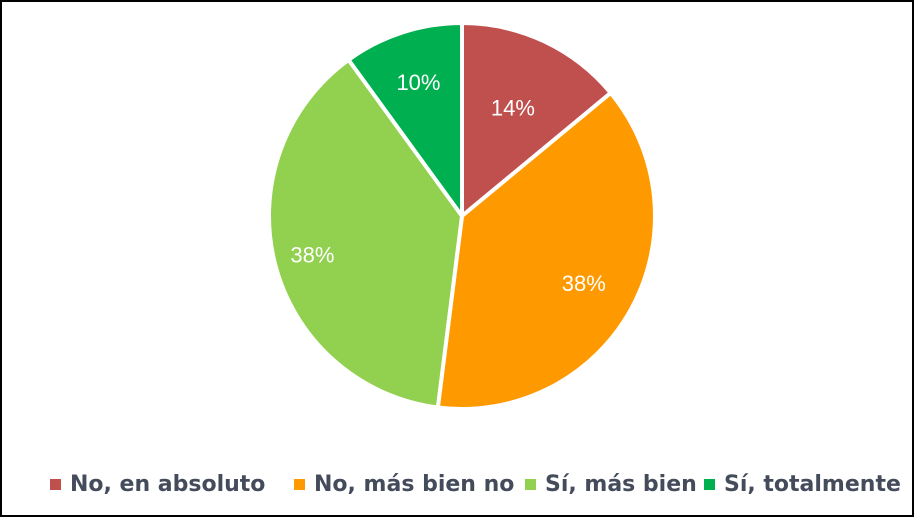  Describe the element at coordinates (812, 484) in the screenshot. I see `legend-label: Sí, totalmente` at that location.